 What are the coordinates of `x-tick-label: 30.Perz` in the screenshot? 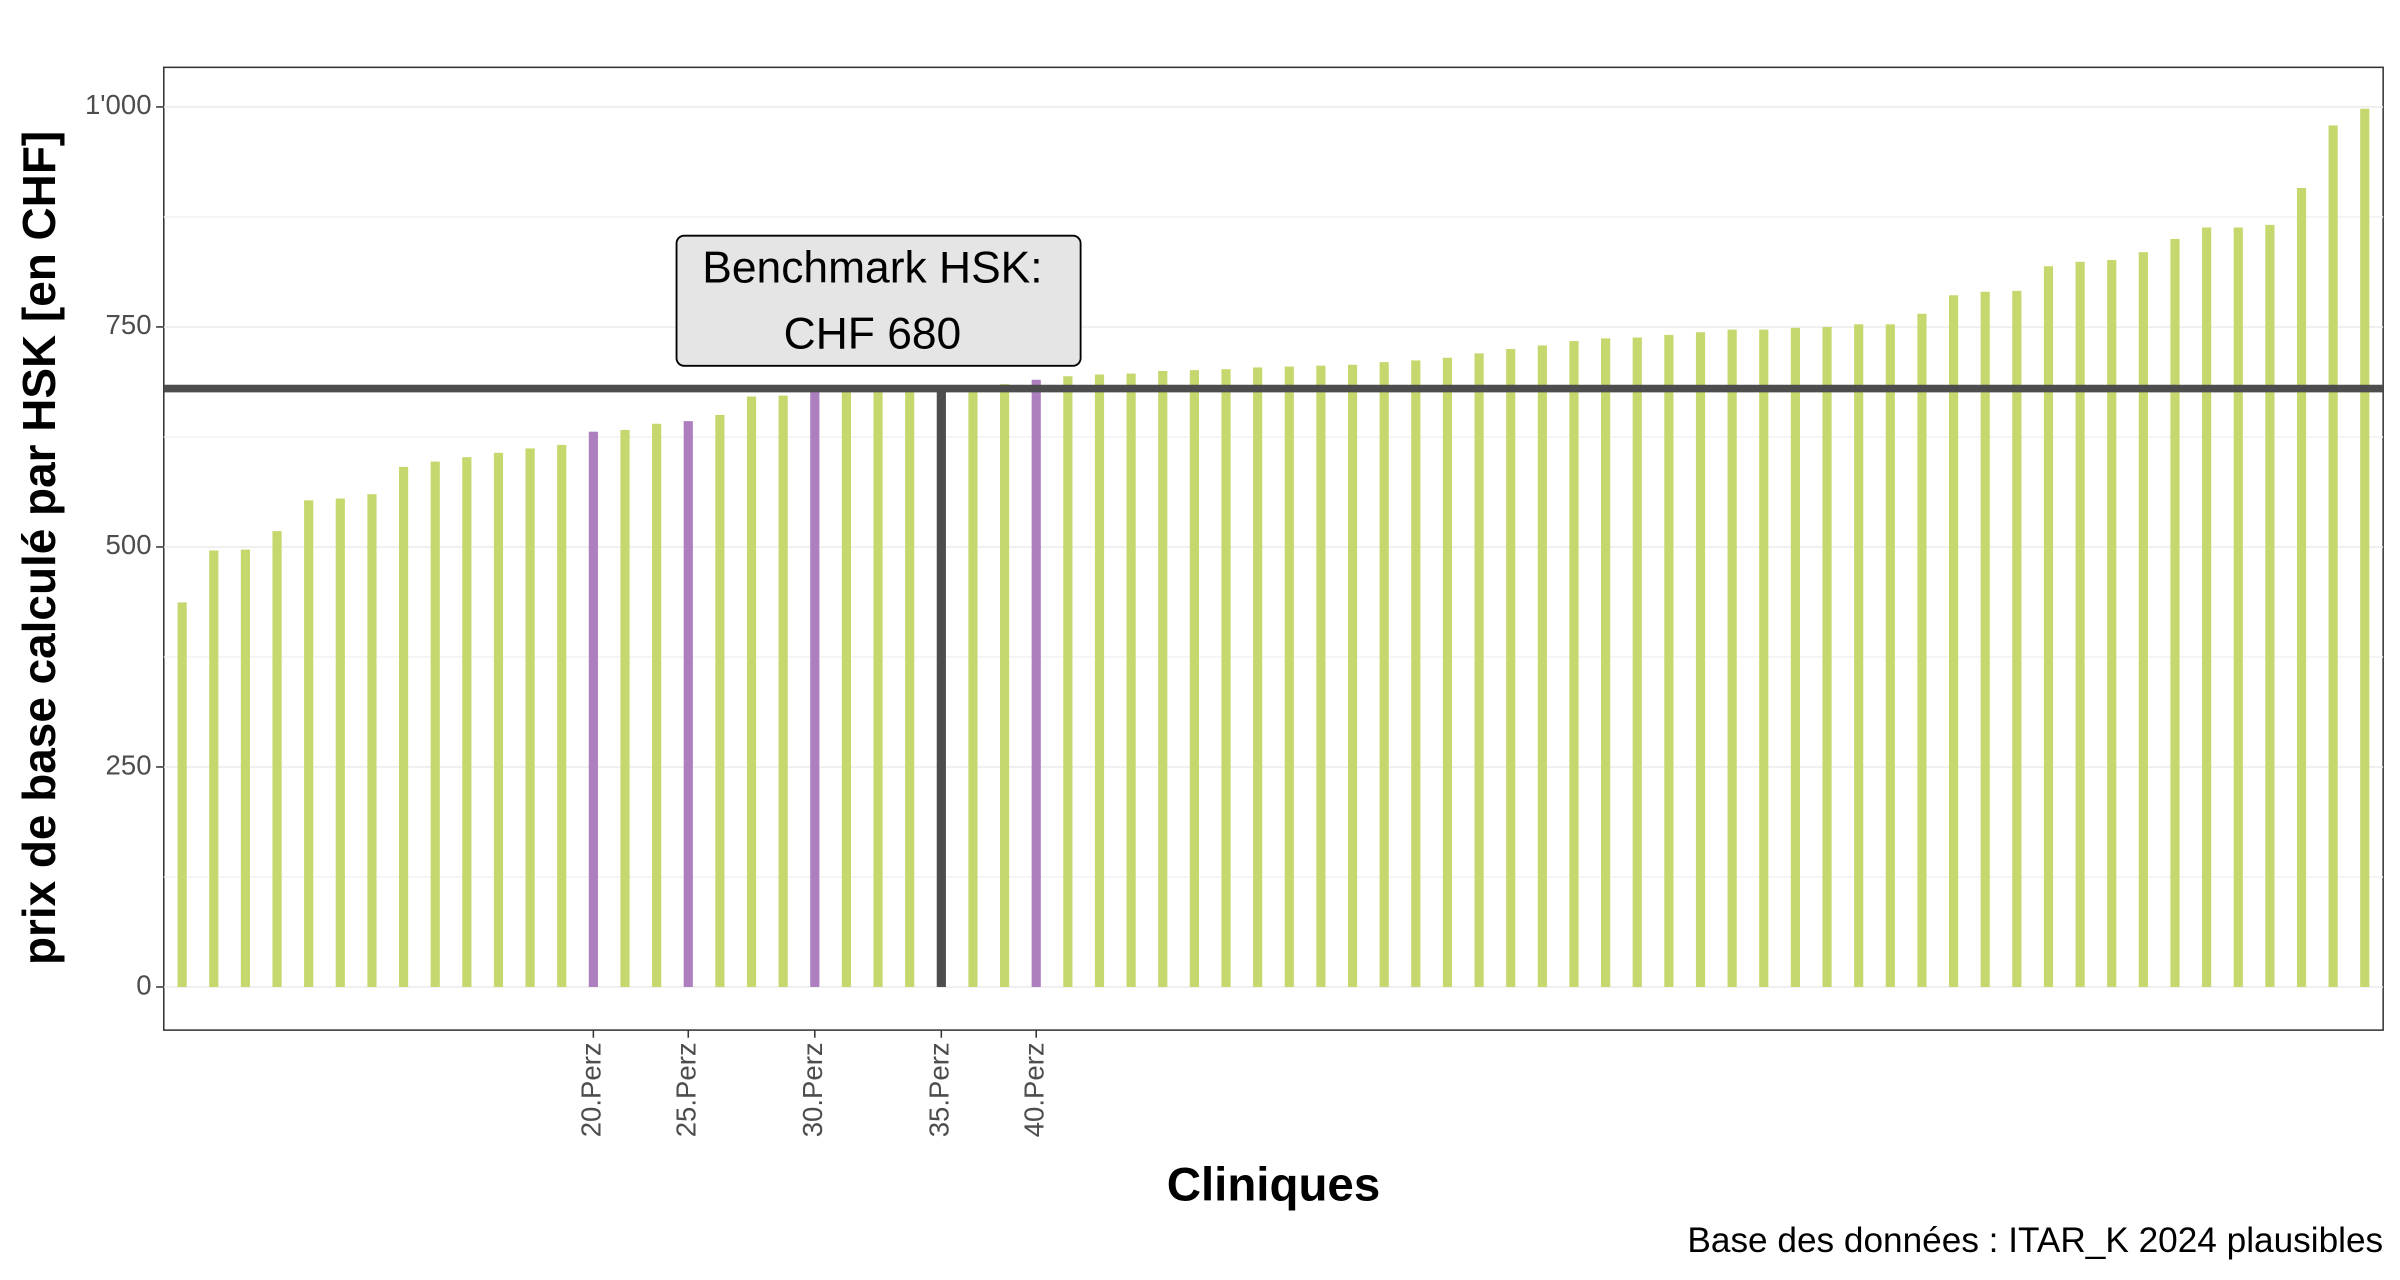 It's located at (812, 1089).